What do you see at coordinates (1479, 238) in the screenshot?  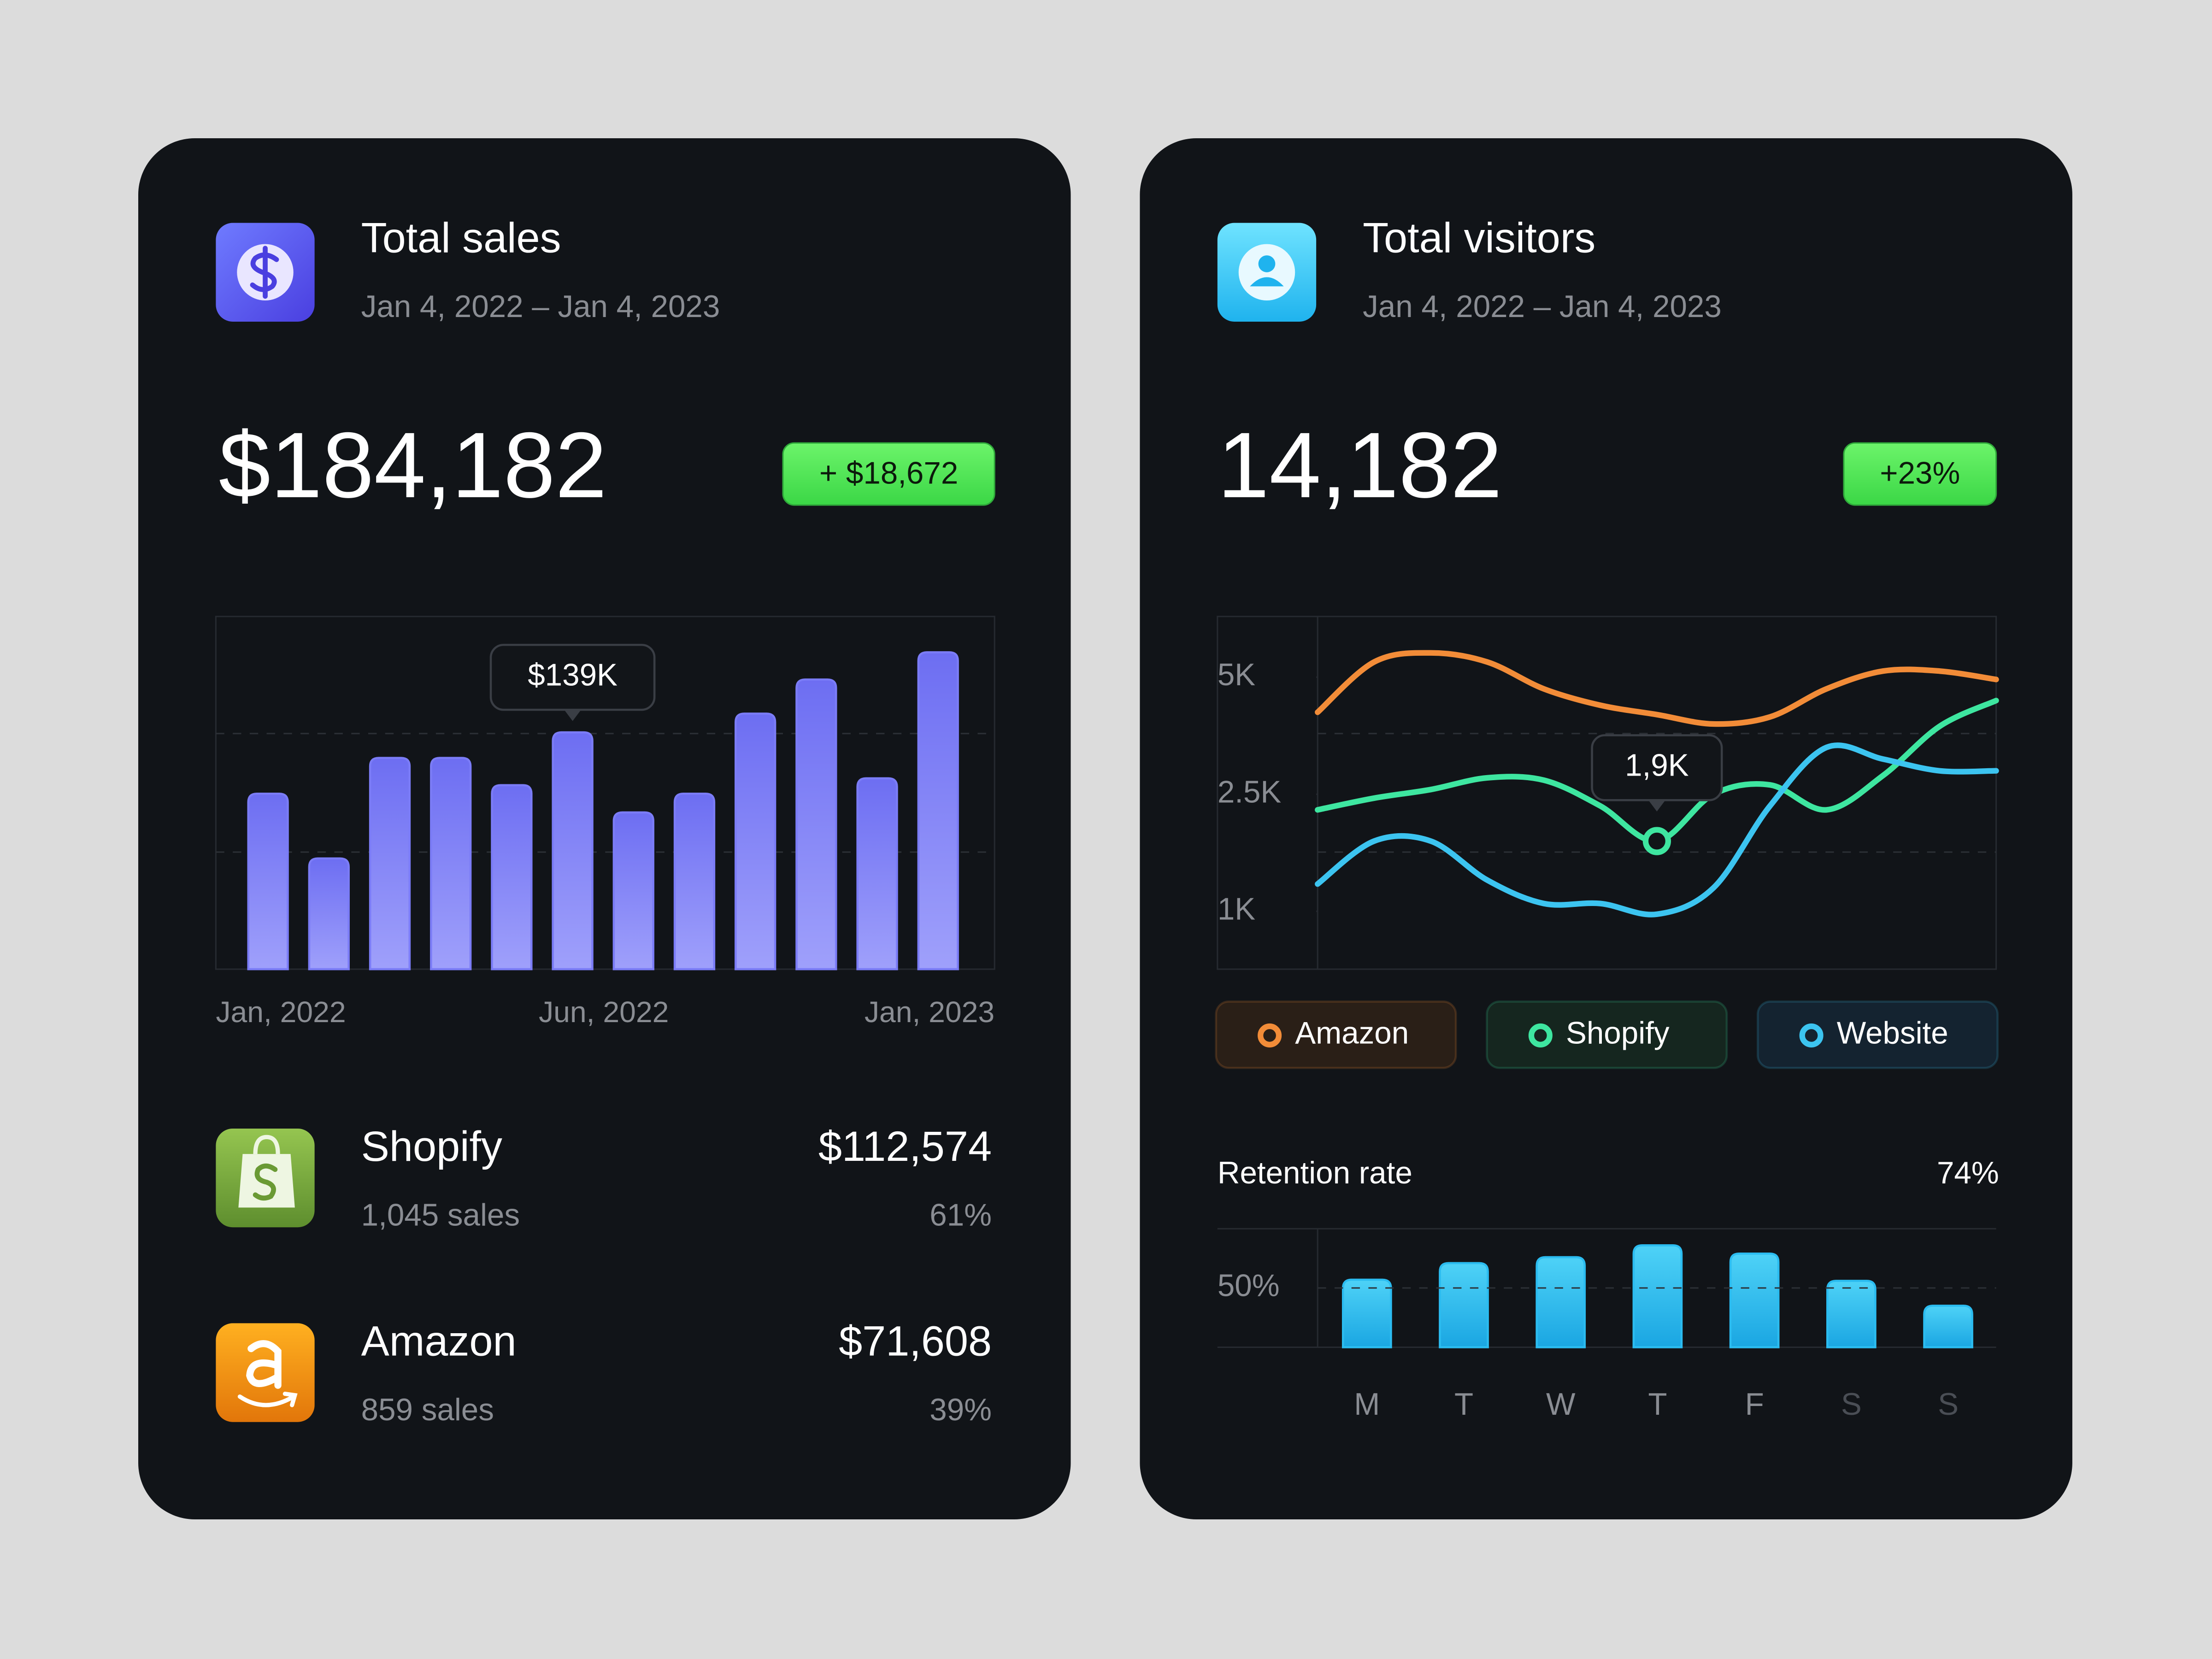 I see `visitors-title: Total visitors` at bounding box center [1479, 238].